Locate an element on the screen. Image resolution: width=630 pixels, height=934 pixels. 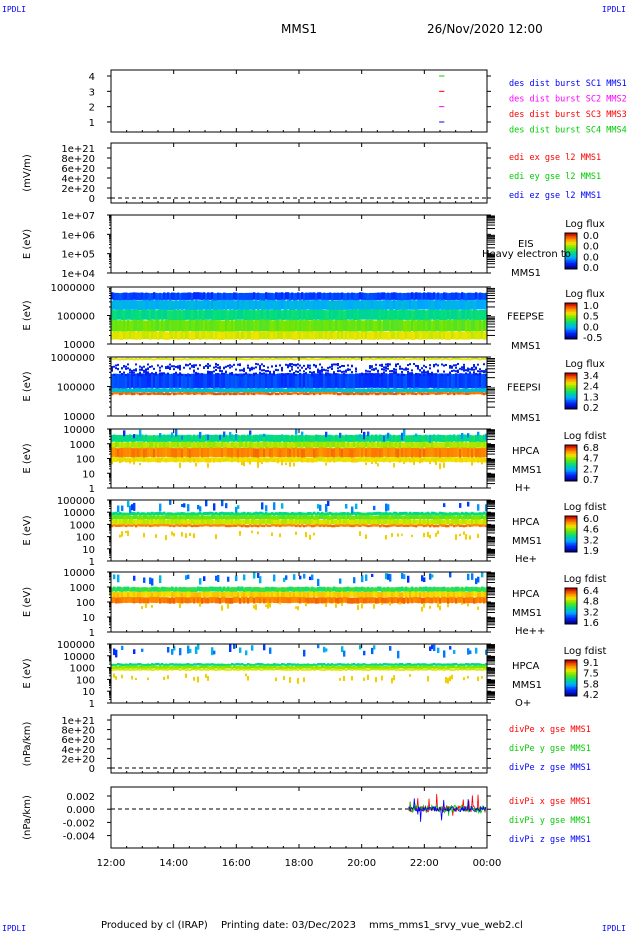
colorbar-frame-hpca-h is located at coordinates (571, 463).